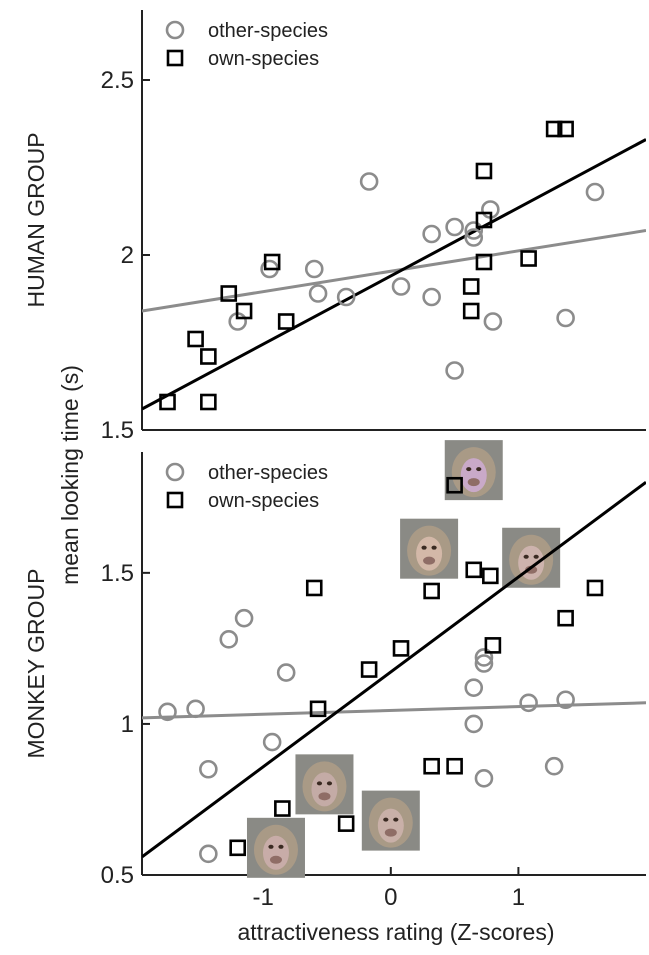 This screenshot has height=955, width=649. Describe the element at coordinates (127, 255) in the screenshot. I see `y-tick-label: 2` at that location.